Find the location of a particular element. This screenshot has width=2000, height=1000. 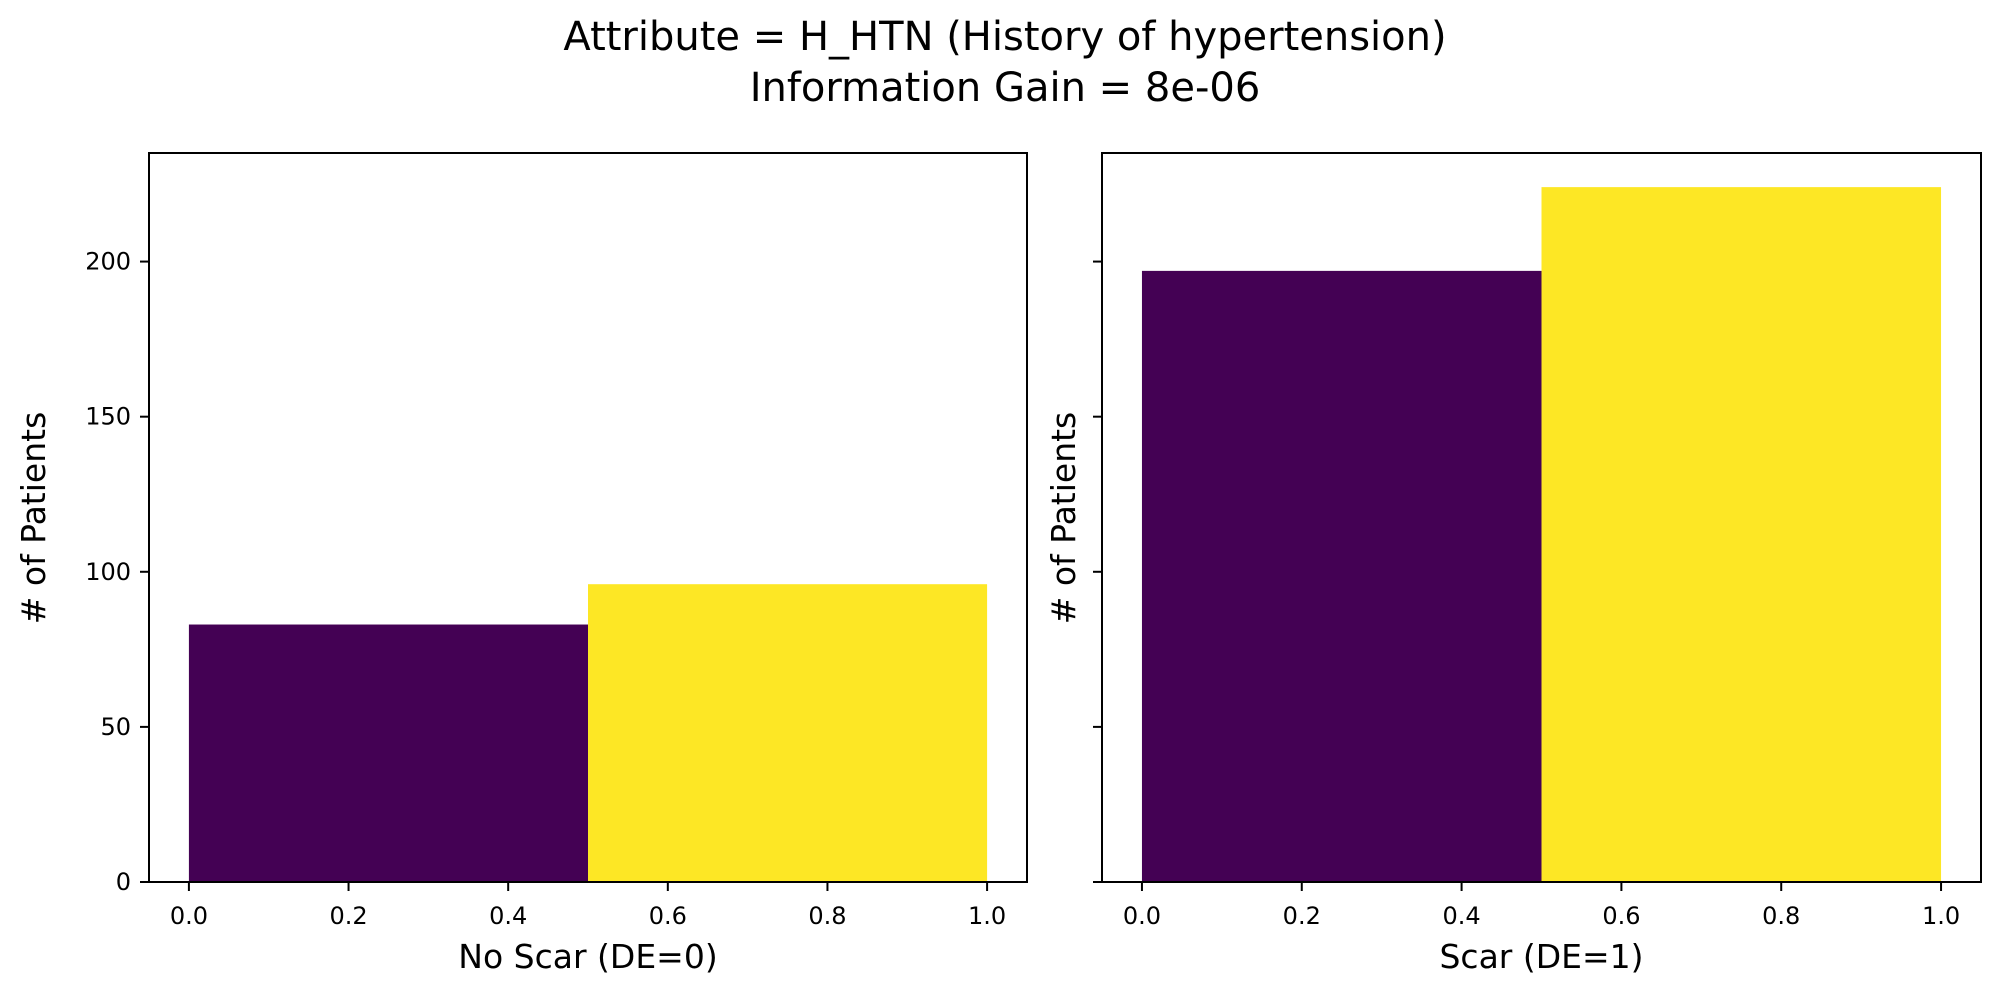

x-axis-label: No Scar (DE=0) is located at coordinates (587, 956).